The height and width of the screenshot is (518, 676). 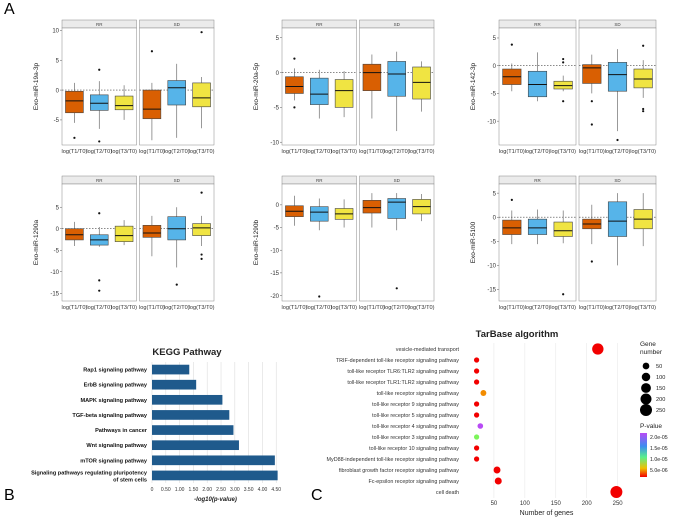 I want to click on category-label: of stem cells, so click(x=130, y=480).